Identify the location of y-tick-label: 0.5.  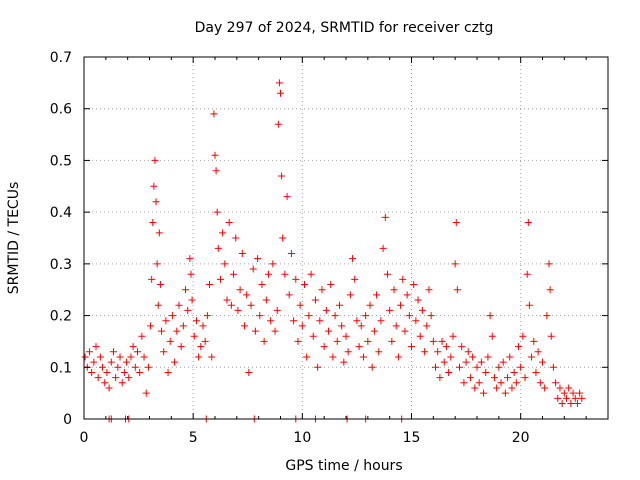
(61, 161).